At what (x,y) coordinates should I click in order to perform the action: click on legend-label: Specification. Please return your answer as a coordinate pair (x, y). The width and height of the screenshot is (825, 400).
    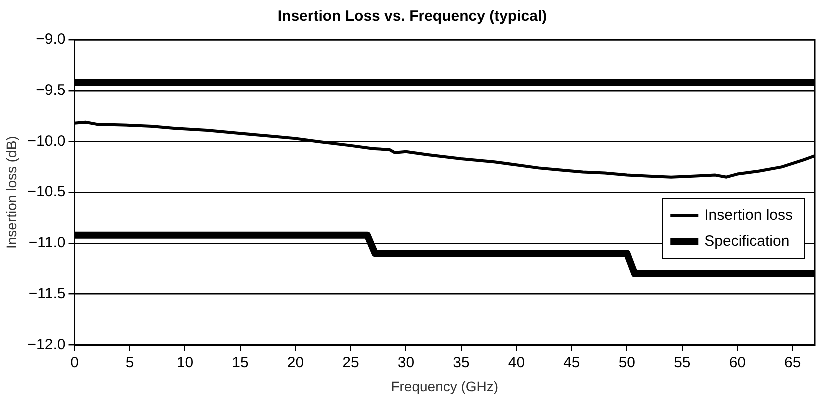
    Looking at the image, I should click on (747, 241).